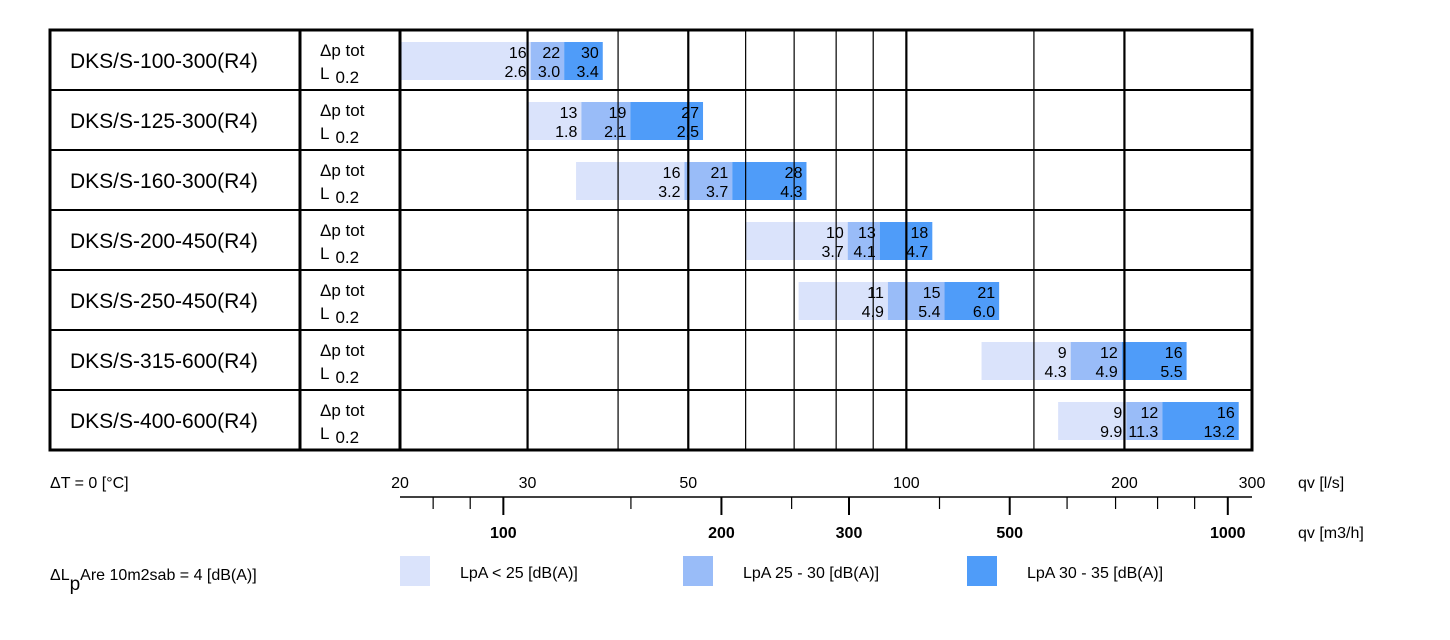 Image resolution: width=1450 pixels, height=640 pixels. What do you see at coordinates (1331, 533) in the screenshot?
I see `axis-unit-m3h: qv [m3/h]` at bounding box center [1331, 533].